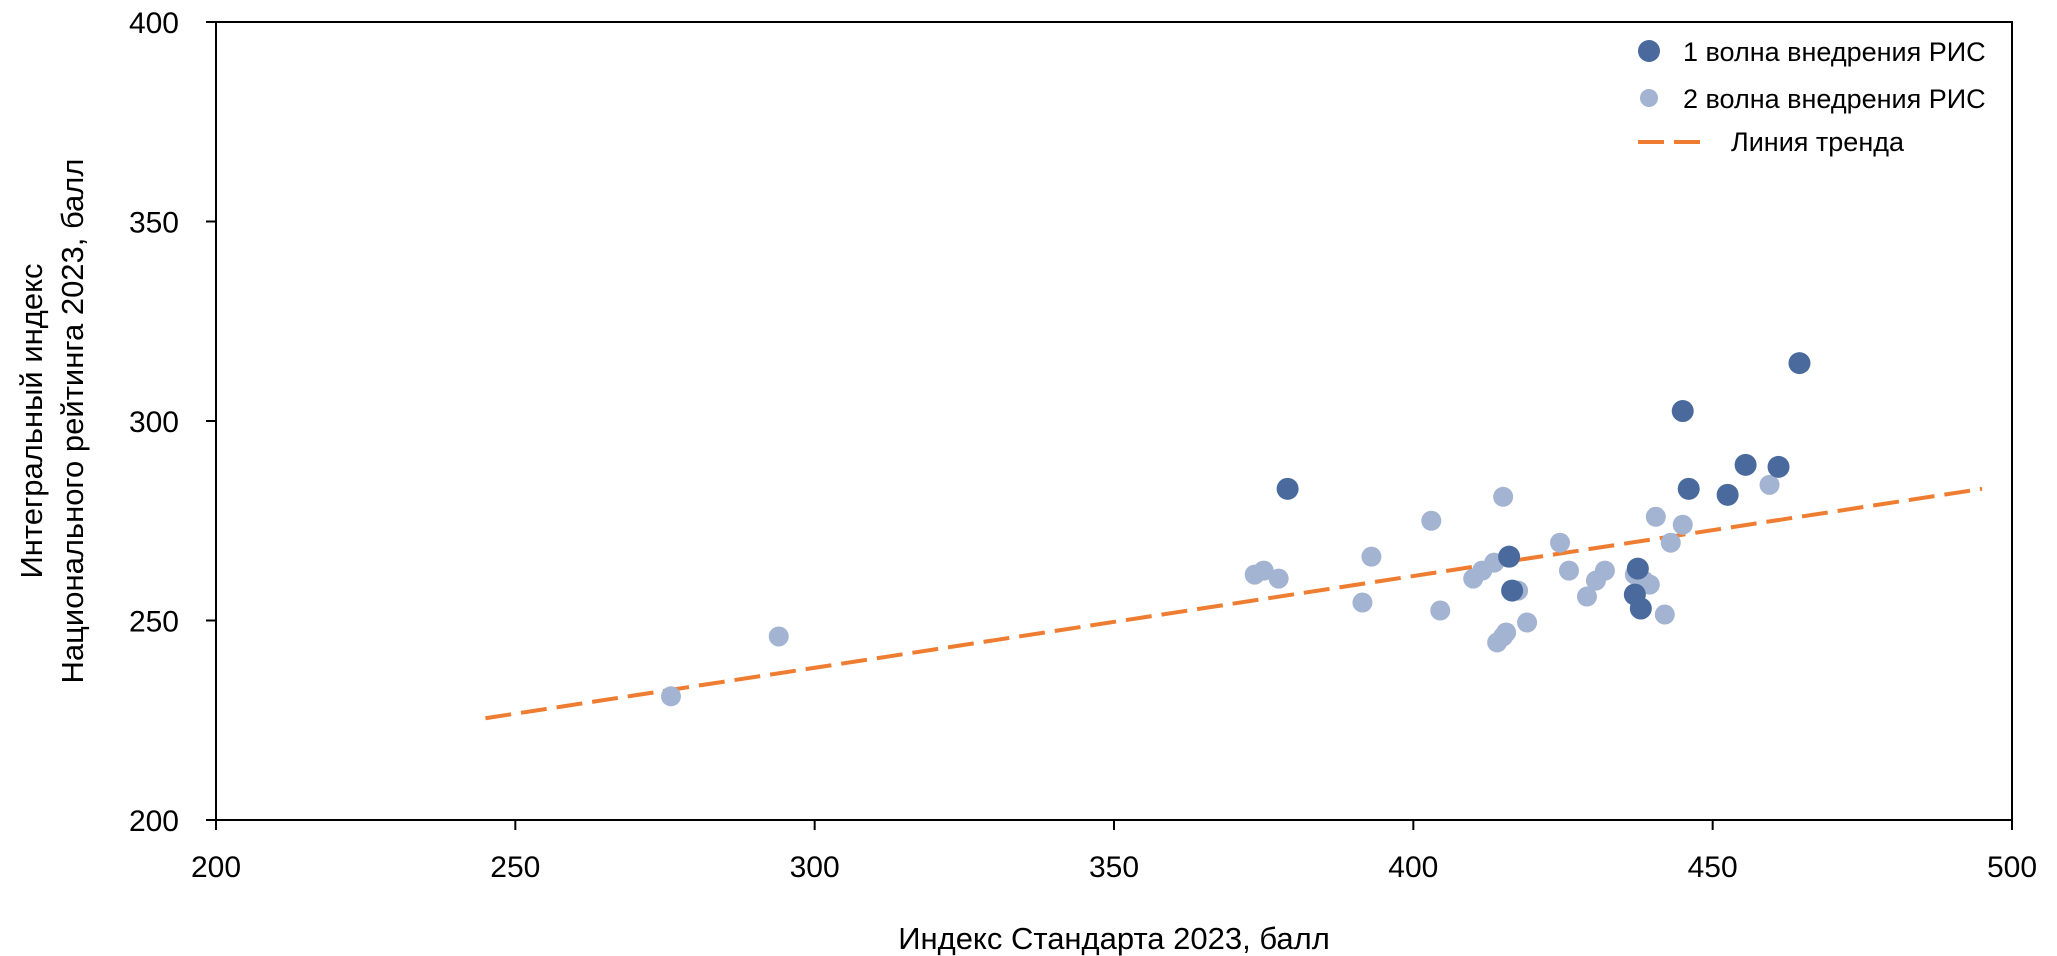 This screenshot has height=956, width=2057. I want to click on x-tick-label: 400, so click(1413, 867).